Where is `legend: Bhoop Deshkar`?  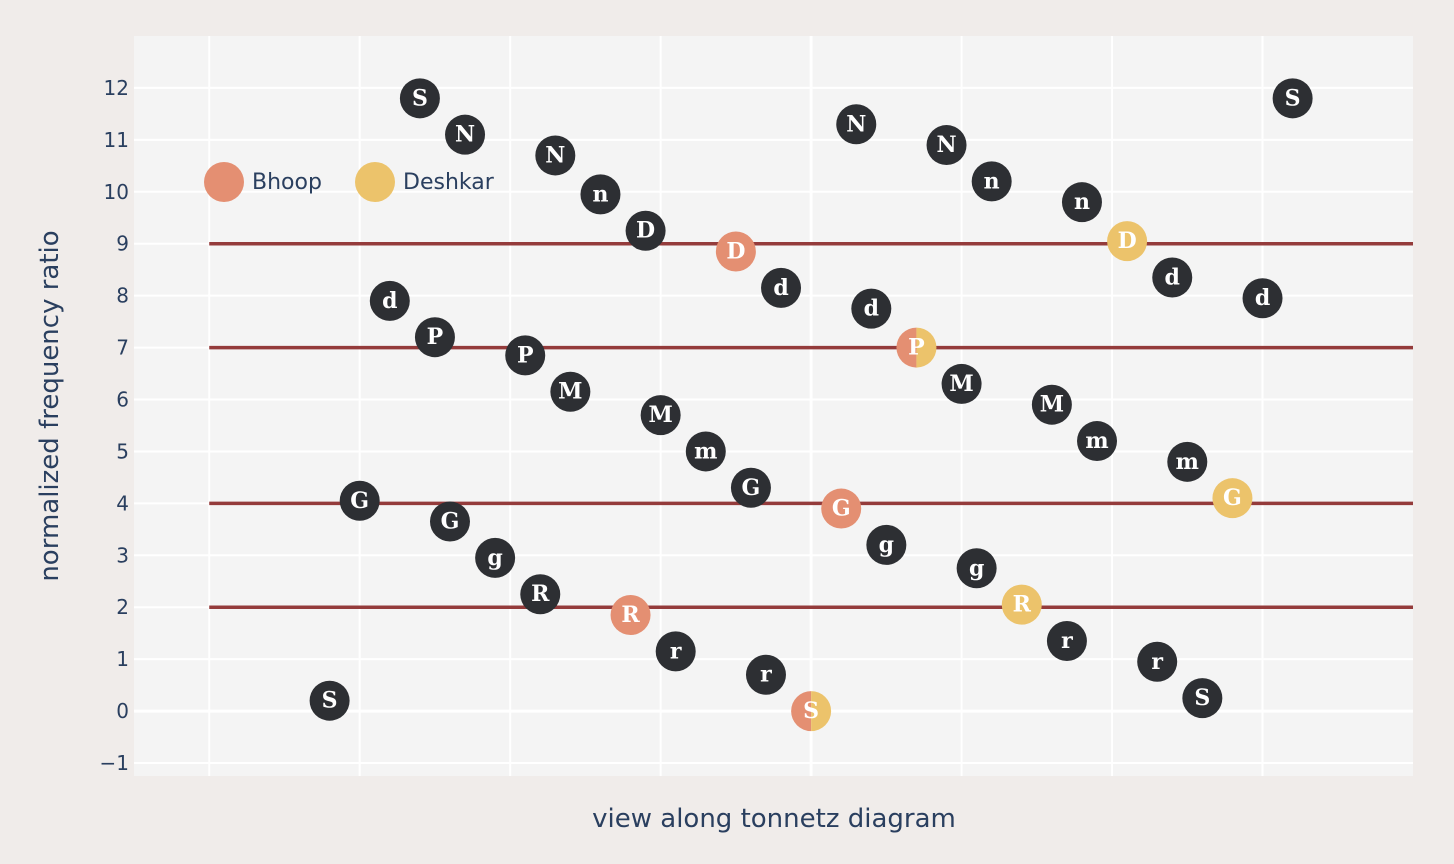
legend: Bhoop Deshkar is located at coordinates (349, 182).